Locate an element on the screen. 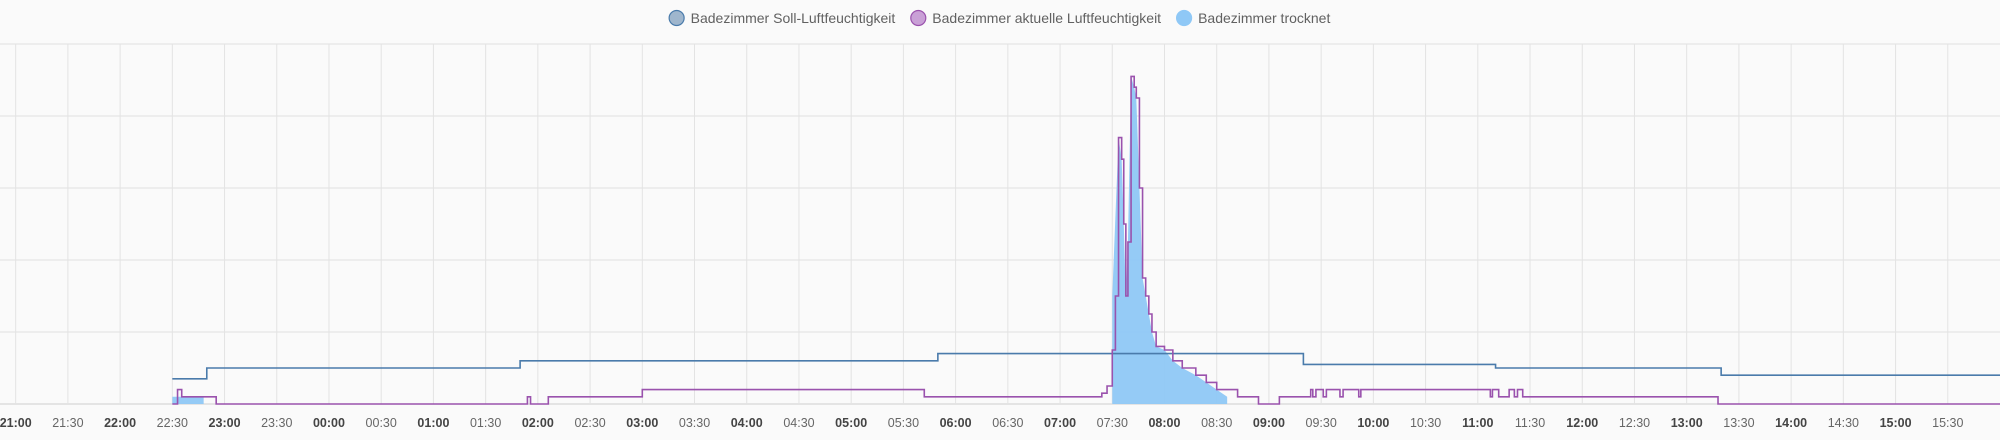 Image resolution: width=2000 pixels, height=440 pixels. x-tick-label: 13:30 is located at coordinates (1738, 423).